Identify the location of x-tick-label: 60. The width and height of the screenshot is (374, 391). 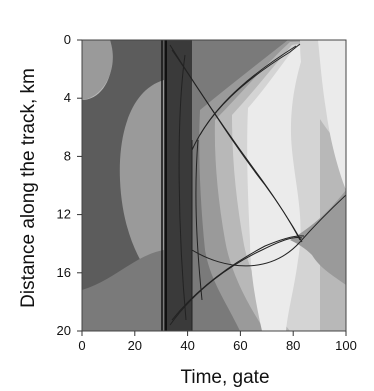
(240, 345).